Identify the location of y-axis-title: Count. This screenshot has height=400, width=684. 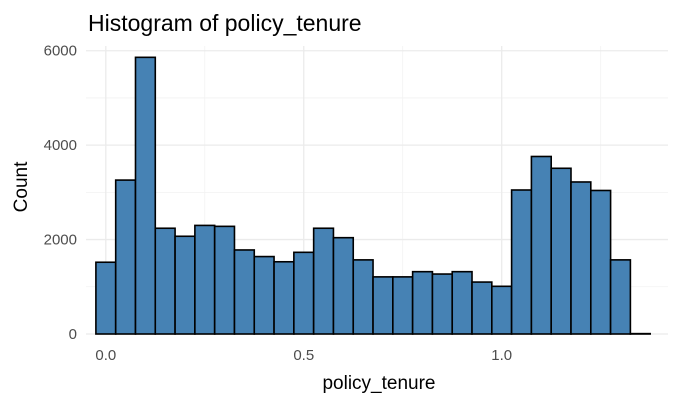
(21, 186).